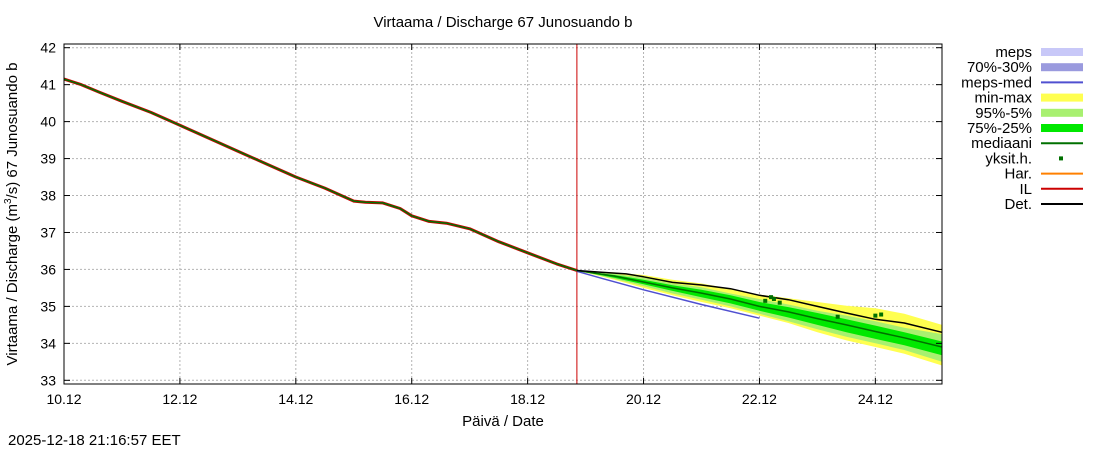  I want to click on legend-label-p95_5: 95%-5%, so click(1003, 113).